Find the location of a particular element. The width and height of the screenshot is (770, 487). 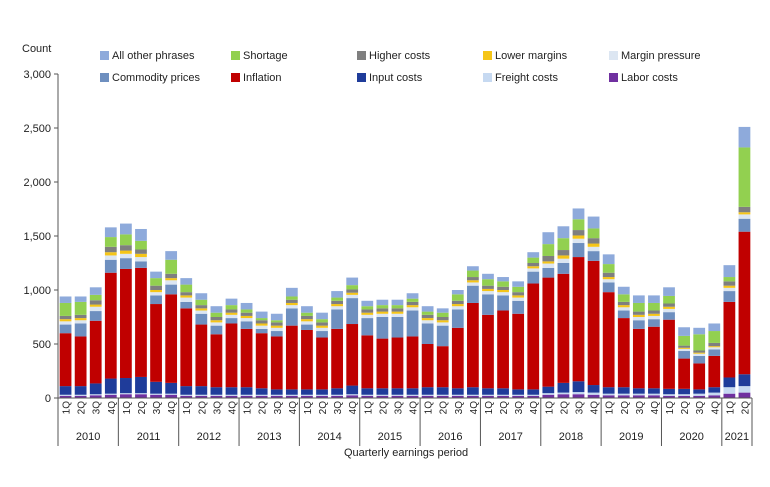

x-axis-title: Quarterly earnings period is located at coordinates (406, 453).